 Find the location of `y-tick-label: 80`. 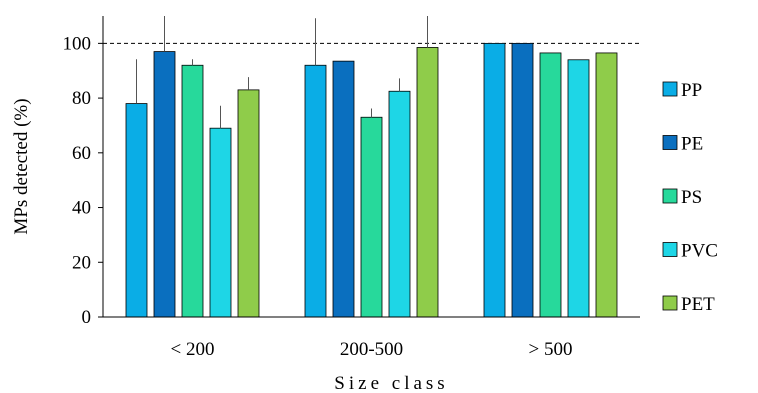

y-tick-label: 80 is located at coordinates (81, 98).